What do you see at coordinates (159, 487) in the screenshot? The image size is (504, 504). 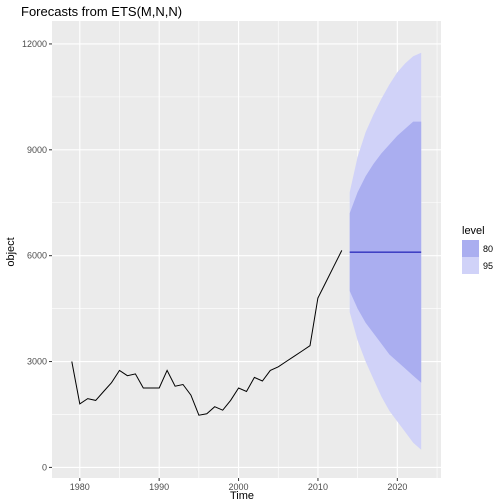 I see `x-tick-label: 1990` at bounding box center [159, 487].